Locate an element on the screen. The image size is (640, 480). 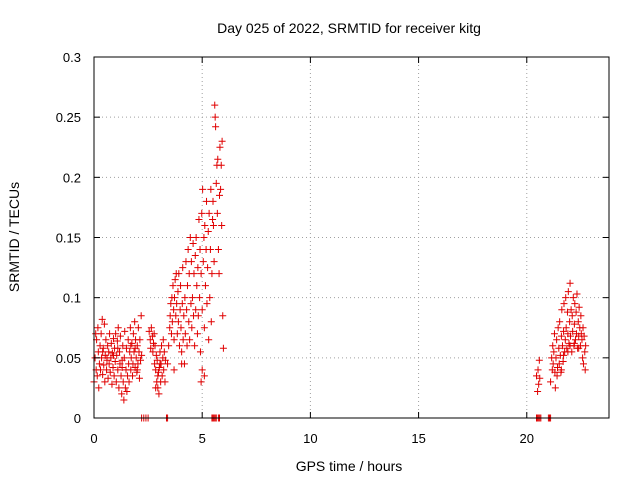
y-tick-label: 0.1 is located at coordinates (72, 298).